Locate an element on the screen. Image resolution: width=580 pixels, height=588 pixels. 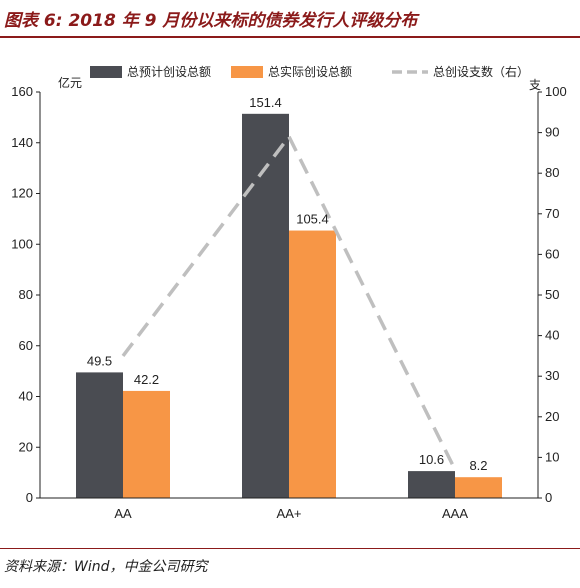
right-axis-unit: 支 is located at coordinates (535, 85).